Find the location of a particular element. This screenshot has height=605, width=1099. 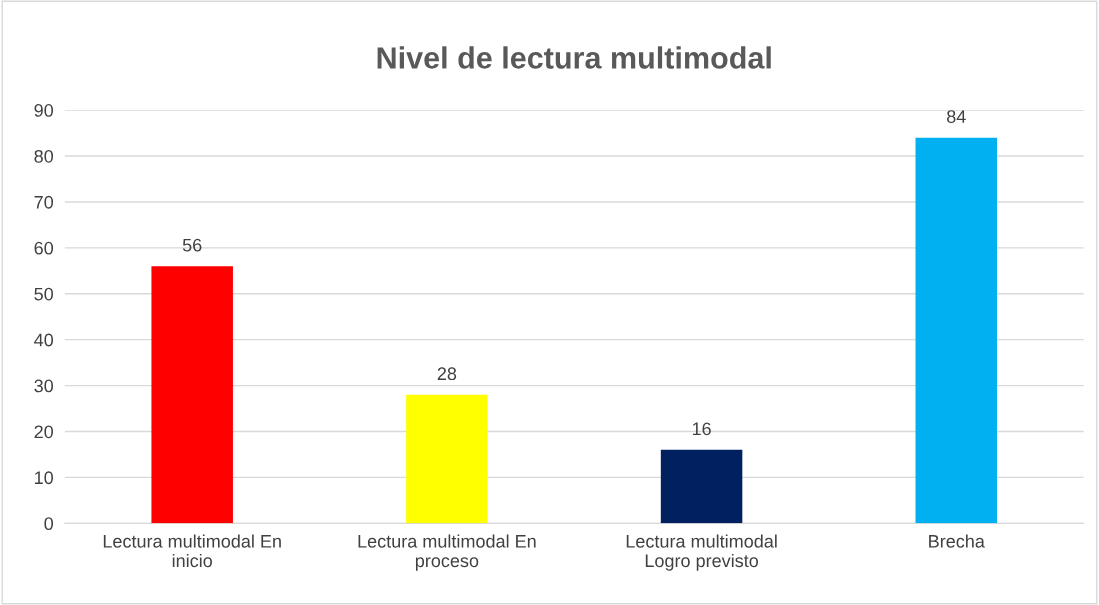

data-label: 28 is located at coordinates (447, 374).